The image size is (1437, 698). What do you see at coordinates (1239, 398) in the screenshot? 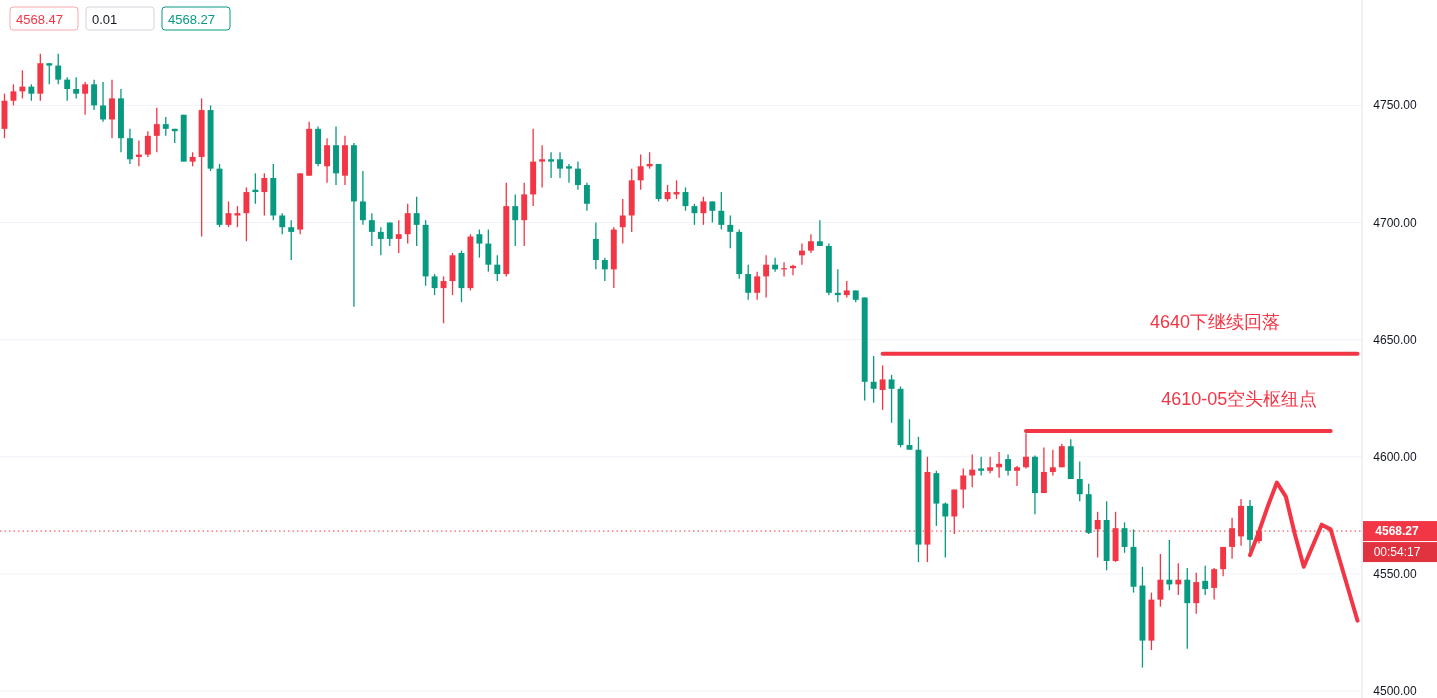
I see `series-label: 4610-05空头枢纽点` at bounding box center [1239, 398].